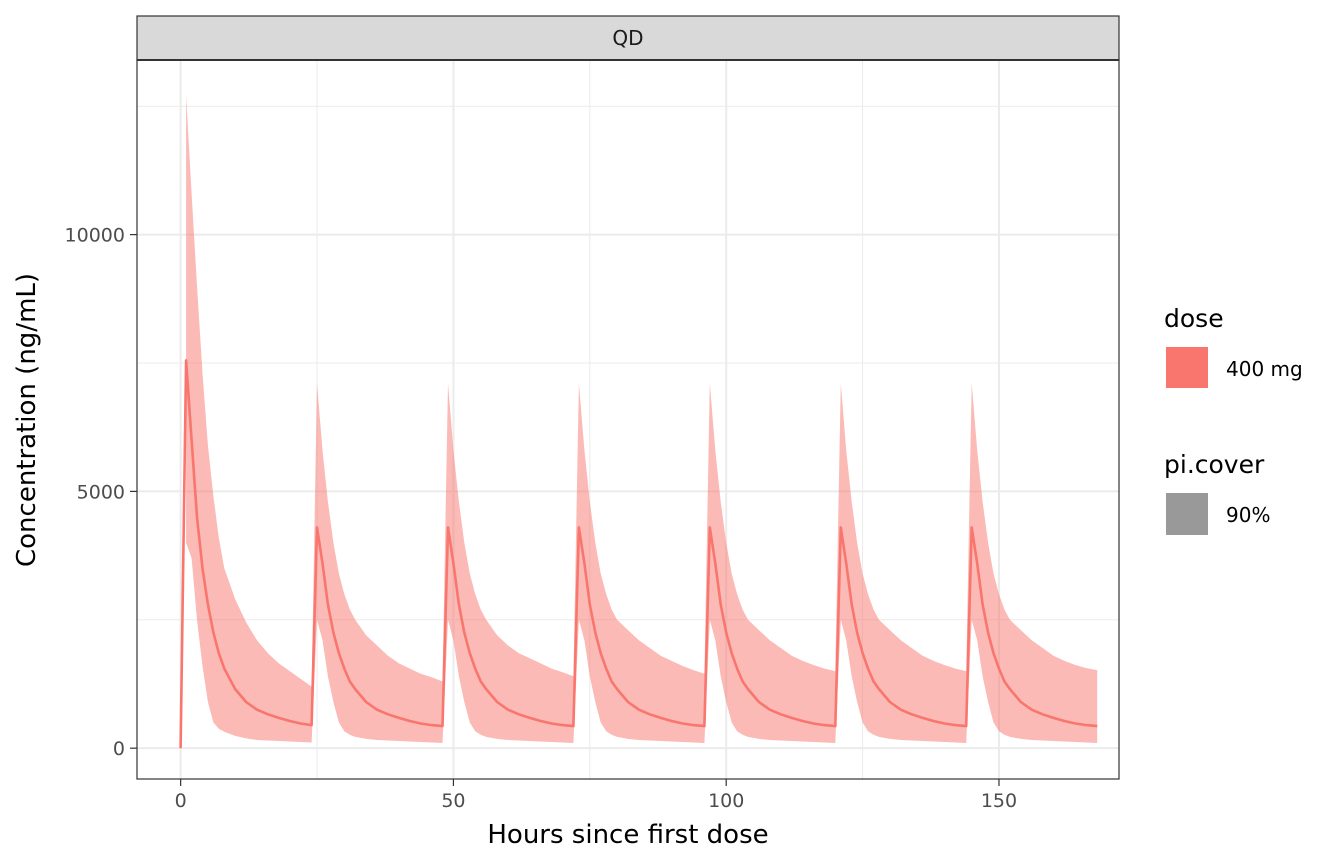 This screenshot has width=1344, height=865. Describe the element at coordinates (1233, 419) in the screenshot. I see `legend: dose 400 mg pi.cover 90%` at that location.